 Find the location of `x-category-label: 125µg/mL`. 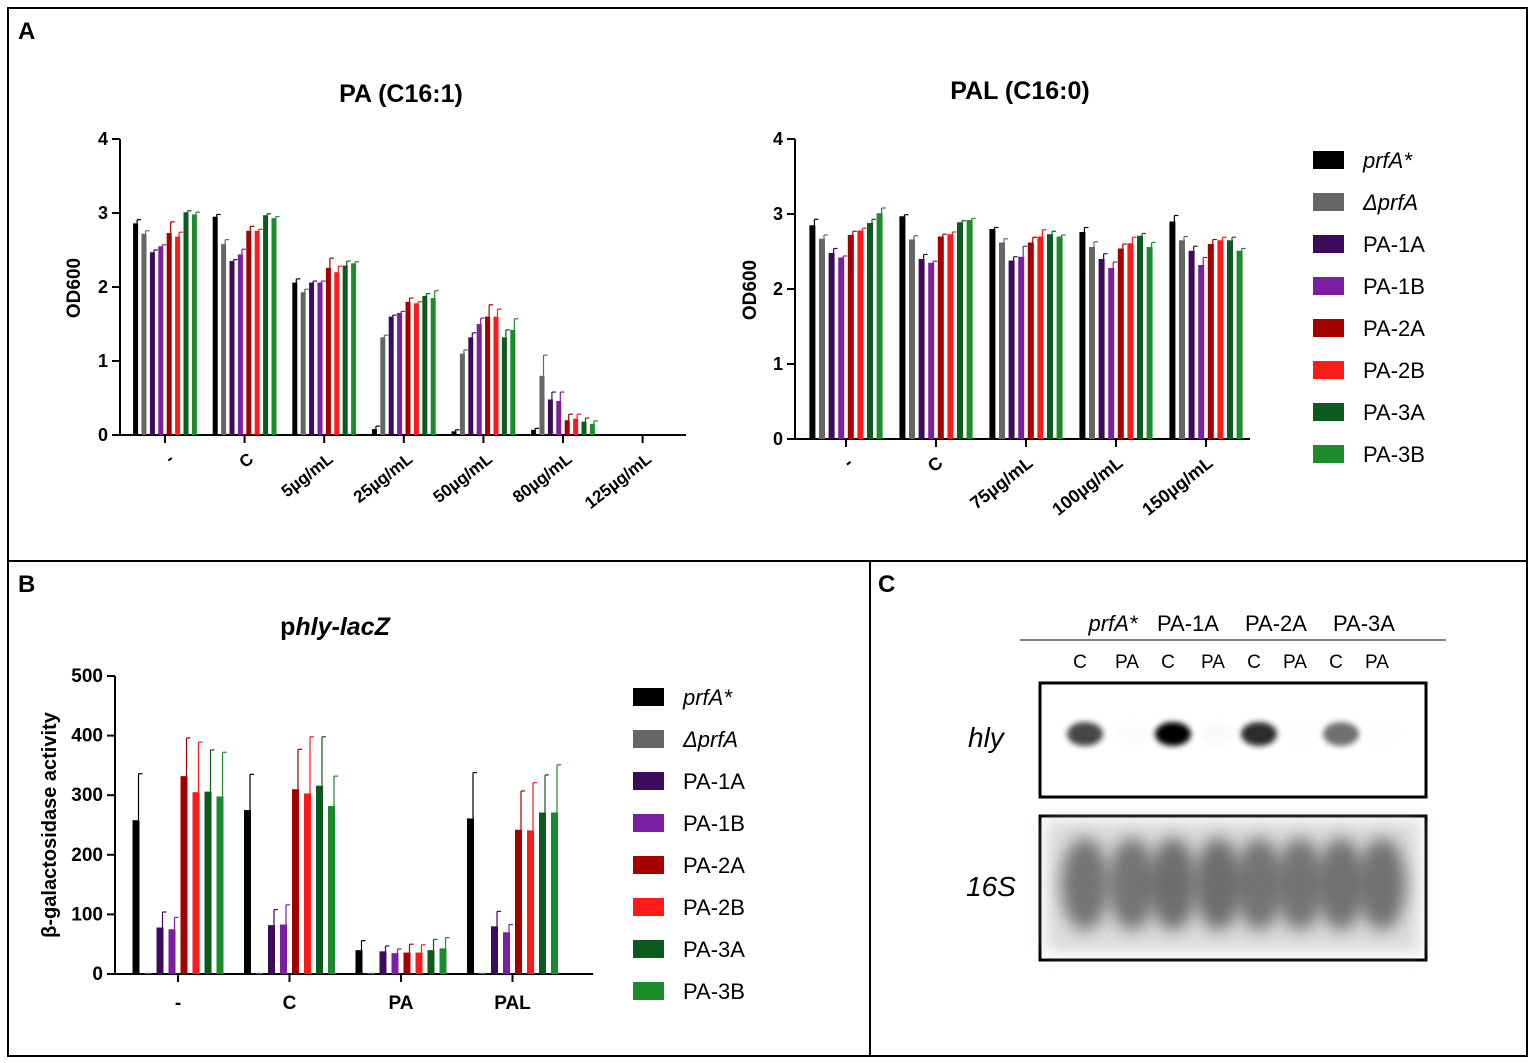

x-category-label: 125µg/mL is located at coordinates (618, 480).